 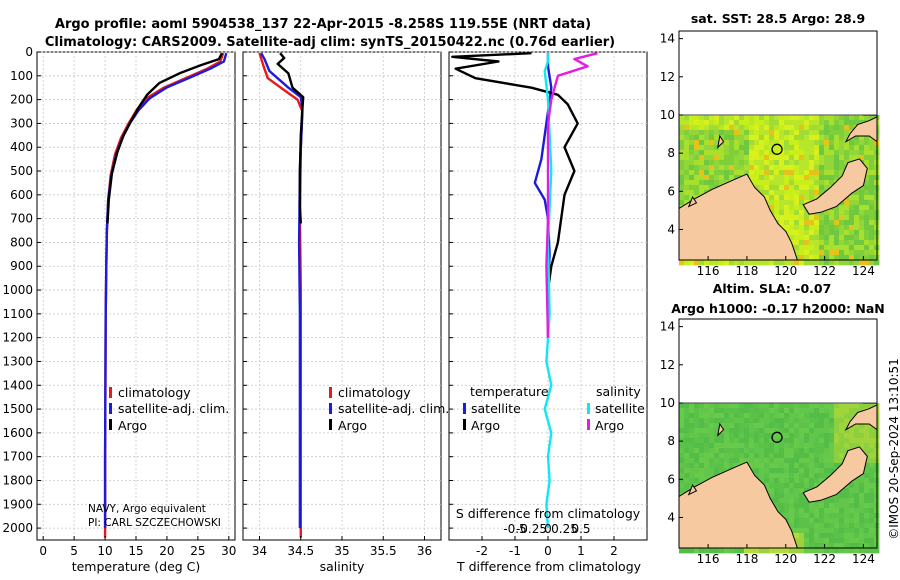 What do you see at coordinates (166, 551) in the screenshot?
I see `x-tick-label: 20` at bounding box center [166, 551].